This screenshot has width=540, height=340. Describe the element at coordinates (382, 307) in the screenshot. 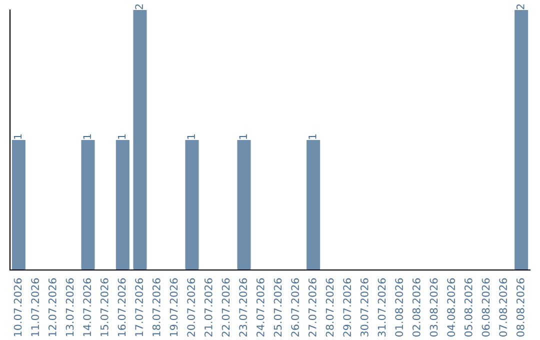

I see `x-tick-label: 31.07.2026` at that location.